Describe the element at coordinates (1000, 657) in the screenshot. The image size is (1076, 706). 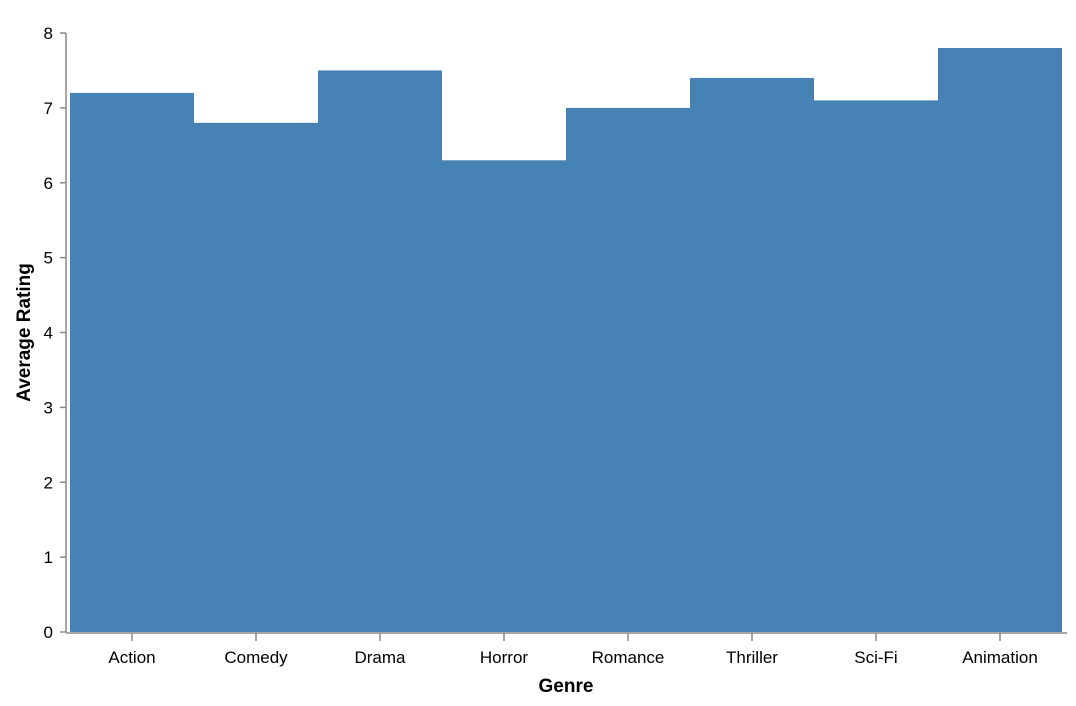
I see `x-tick-label: Animation` at that location.